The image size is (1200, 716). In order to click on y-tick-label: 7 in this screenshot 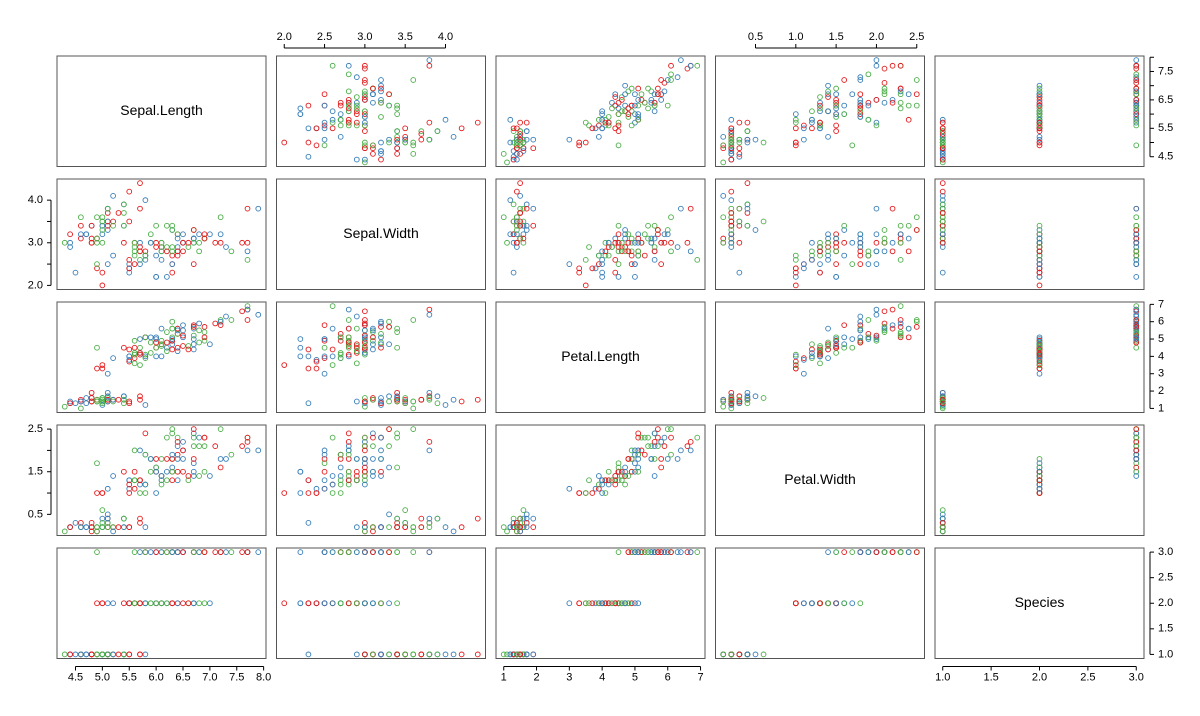, I will do `click(1161, 304)`.